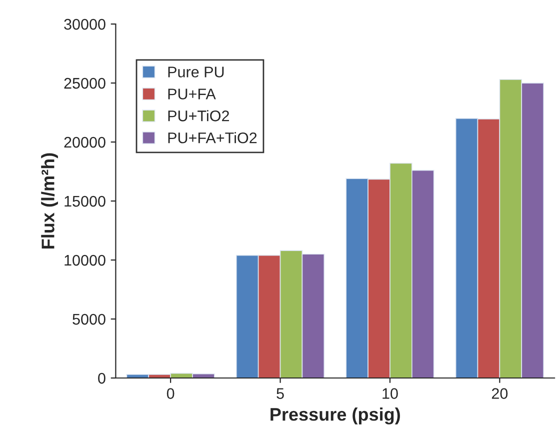  Describe the element at coordinates (198, 116) in the screenshot. I see `legend-label: PU+TiO2` at that location.